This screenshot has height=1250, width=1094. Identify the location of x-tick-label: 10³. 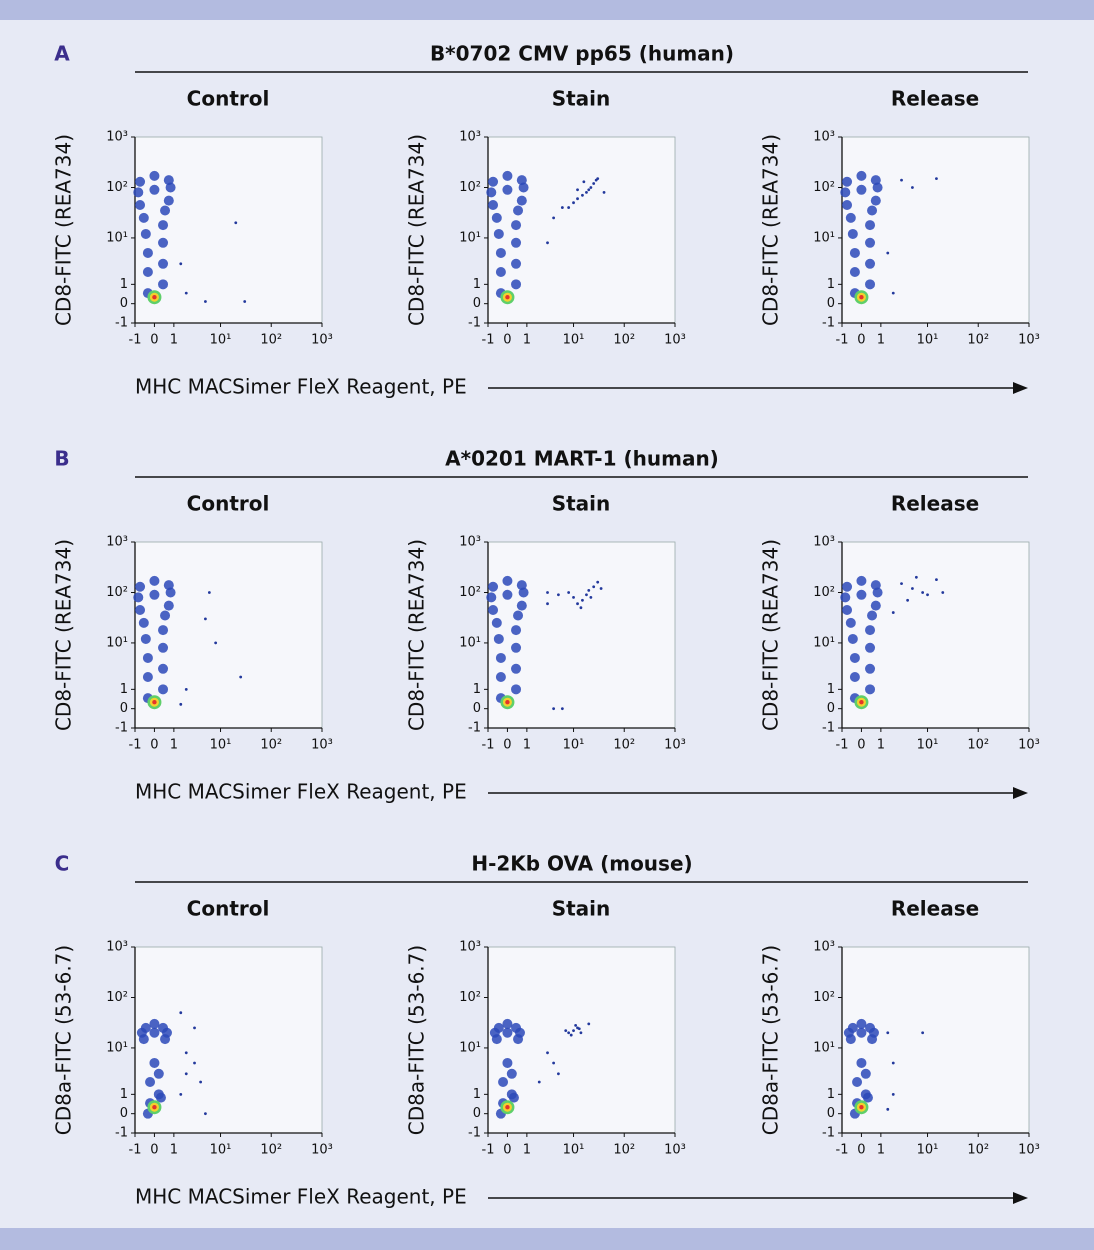
(1029, 1150).